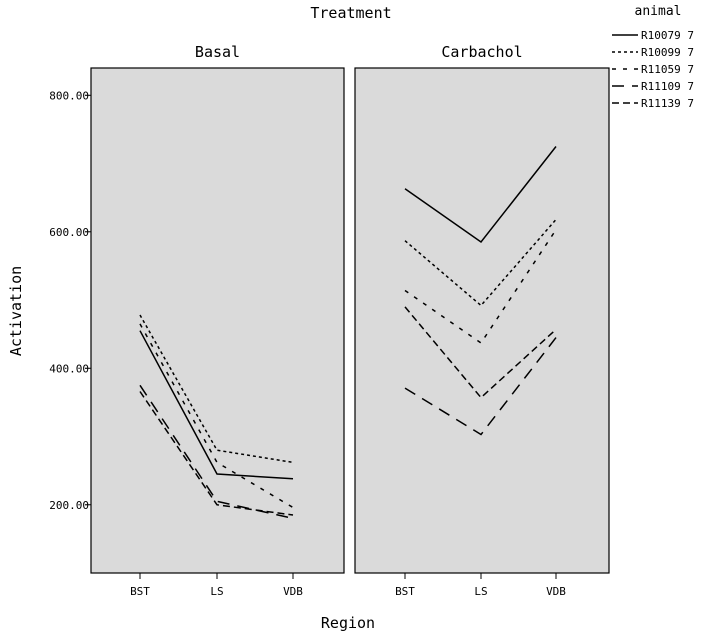  Describe the element at coordinates (658, 11) in the screenshot. I see `legend-title: animal` at that location.